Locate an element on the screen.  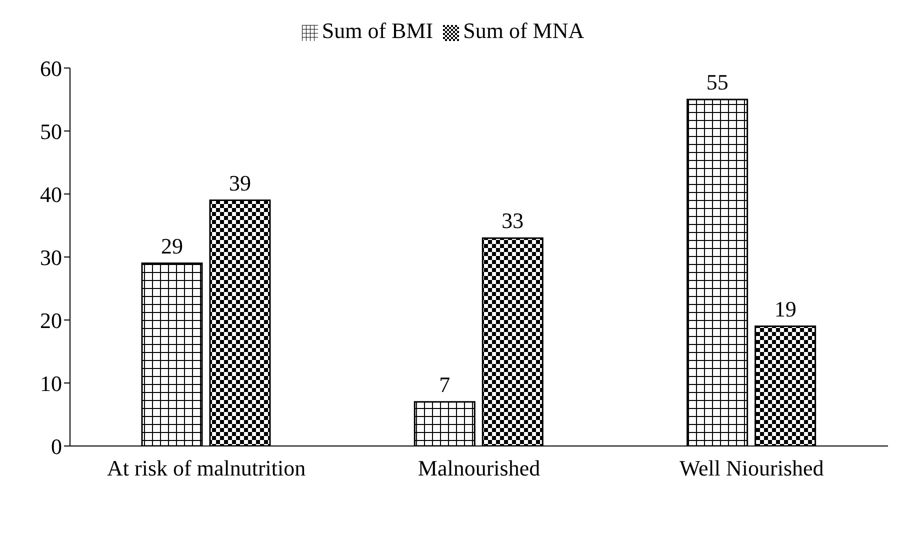
y-tick-label: 30 is located at coordinates (51, 257).